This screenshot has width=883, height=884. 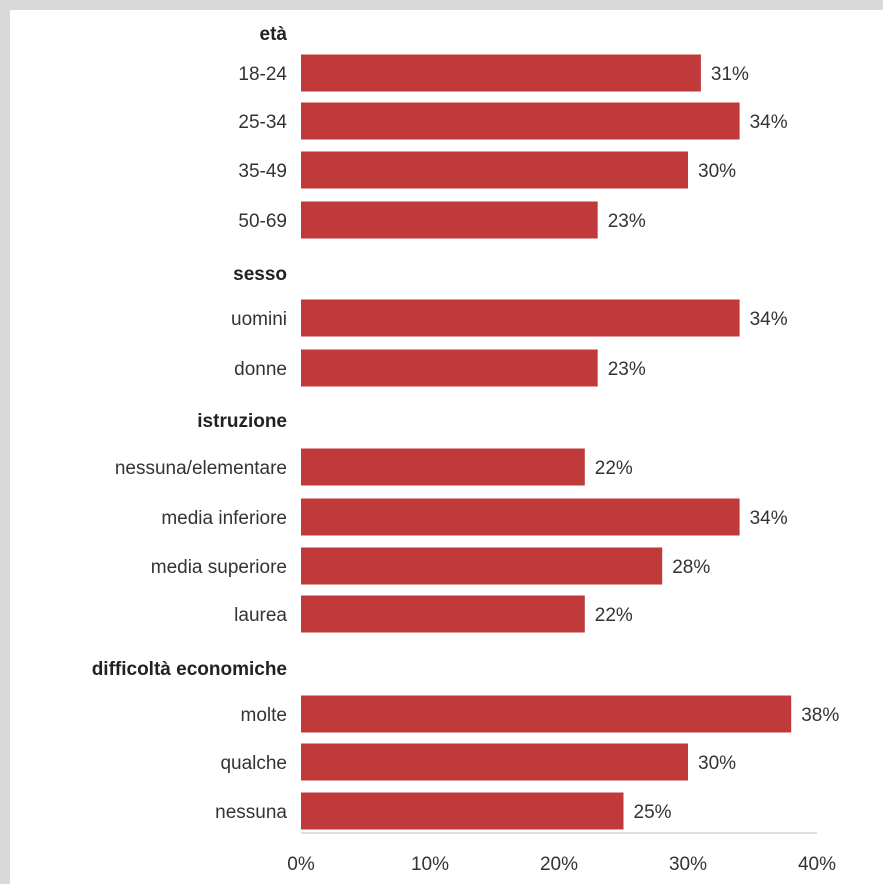 I want to click on category-label: nessuna, so click(x=251, y=812).